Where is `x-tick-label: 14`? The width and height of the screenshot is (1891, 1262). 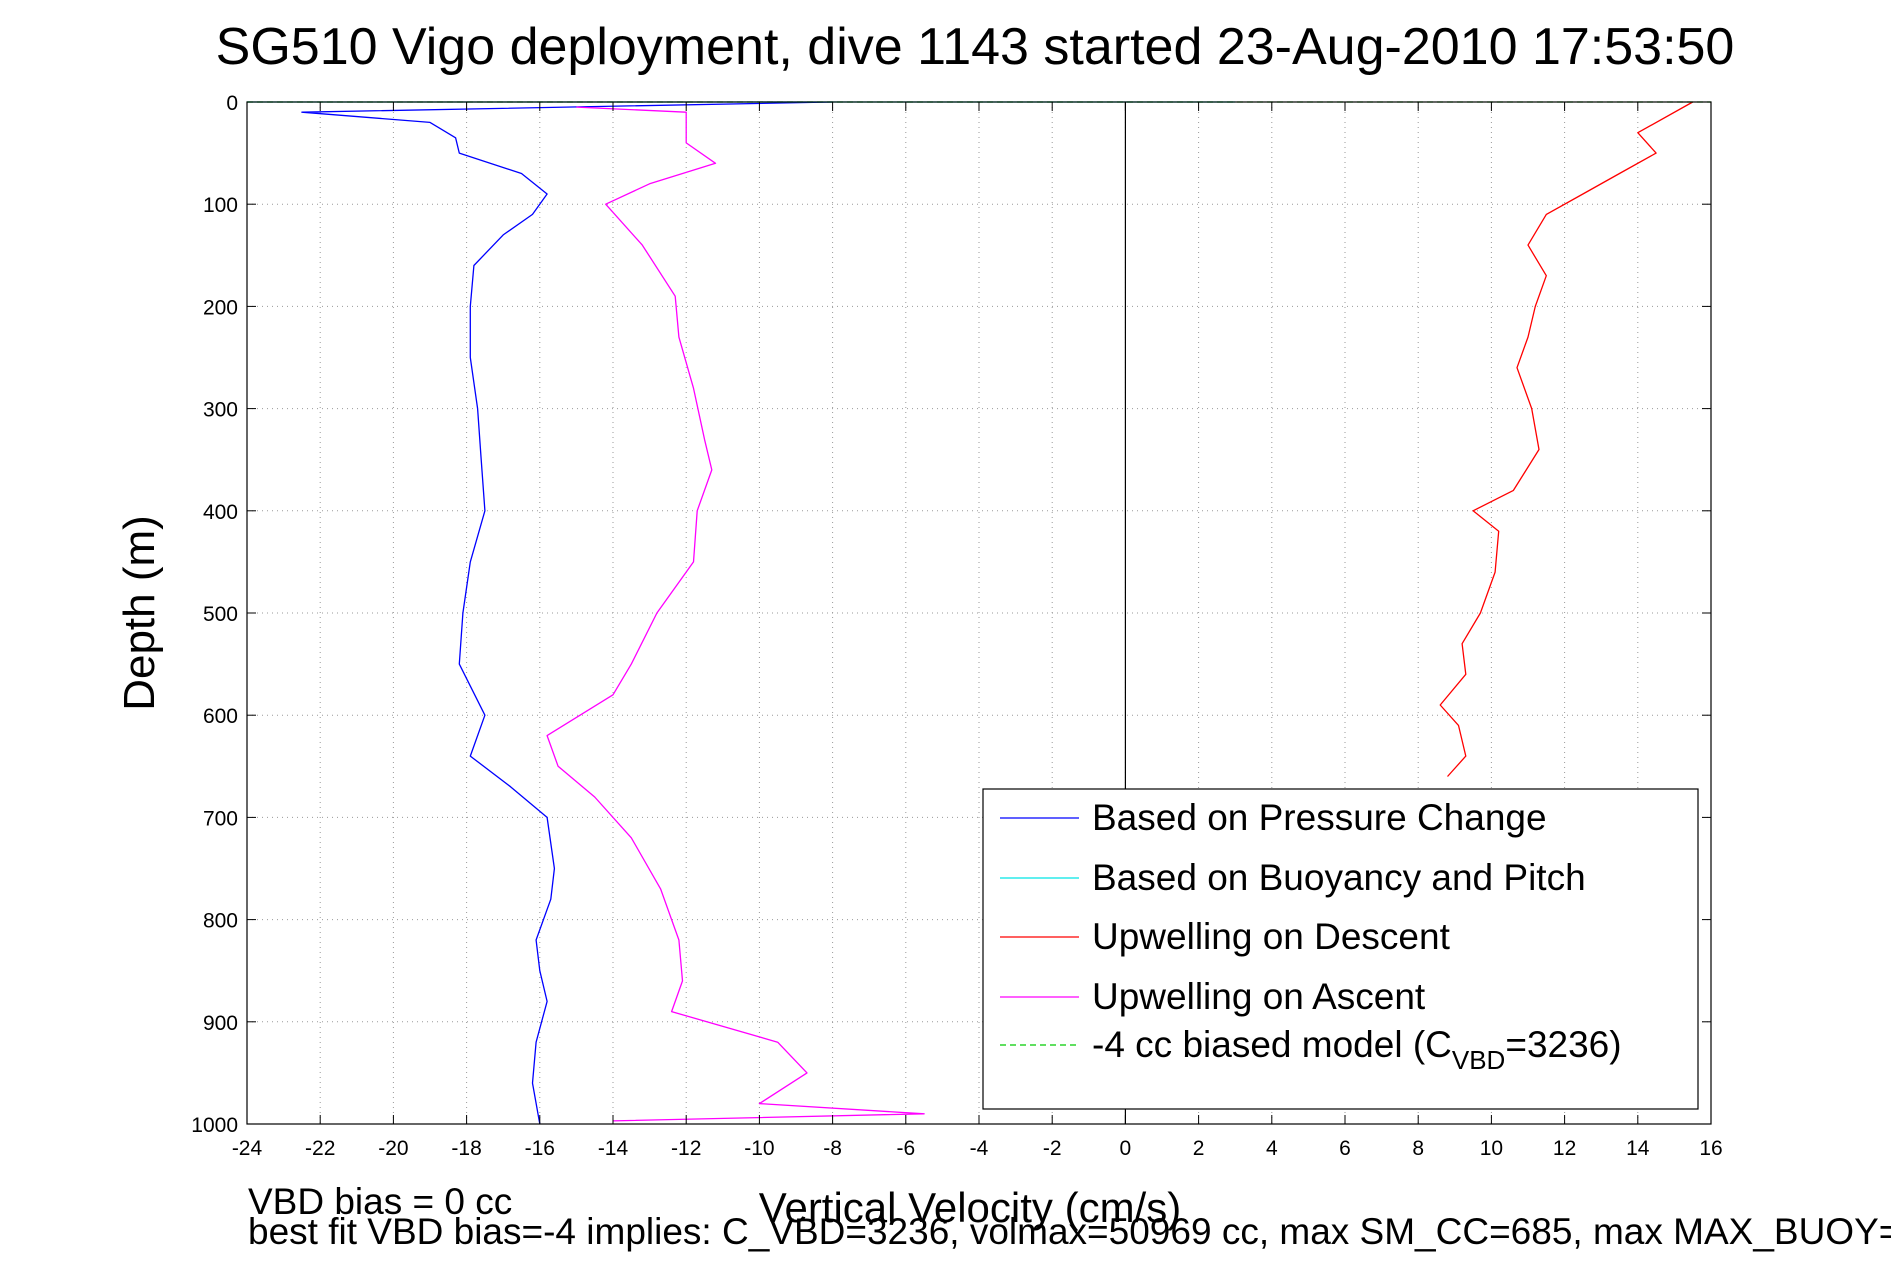 x-tick-label: 14 is located at coordinates (1638, 1148).